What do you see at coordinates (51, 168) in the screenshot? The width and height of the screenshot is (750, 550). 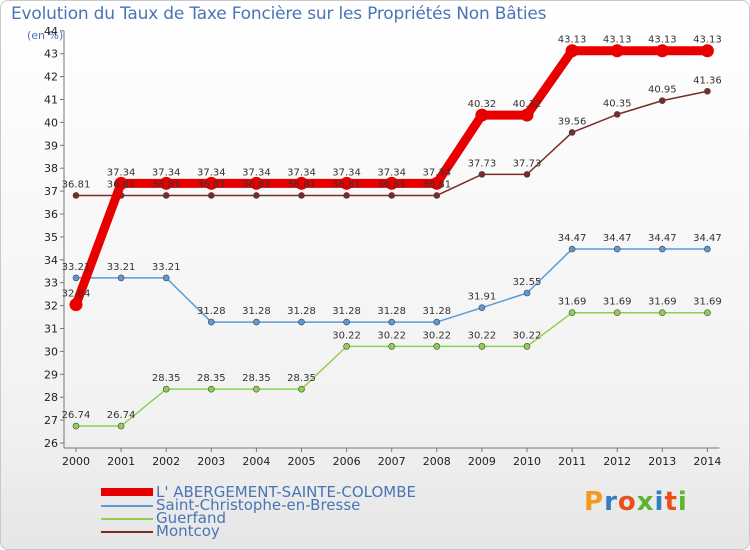 I see `y-tick-label: 38` at bounding box center [51, 168].